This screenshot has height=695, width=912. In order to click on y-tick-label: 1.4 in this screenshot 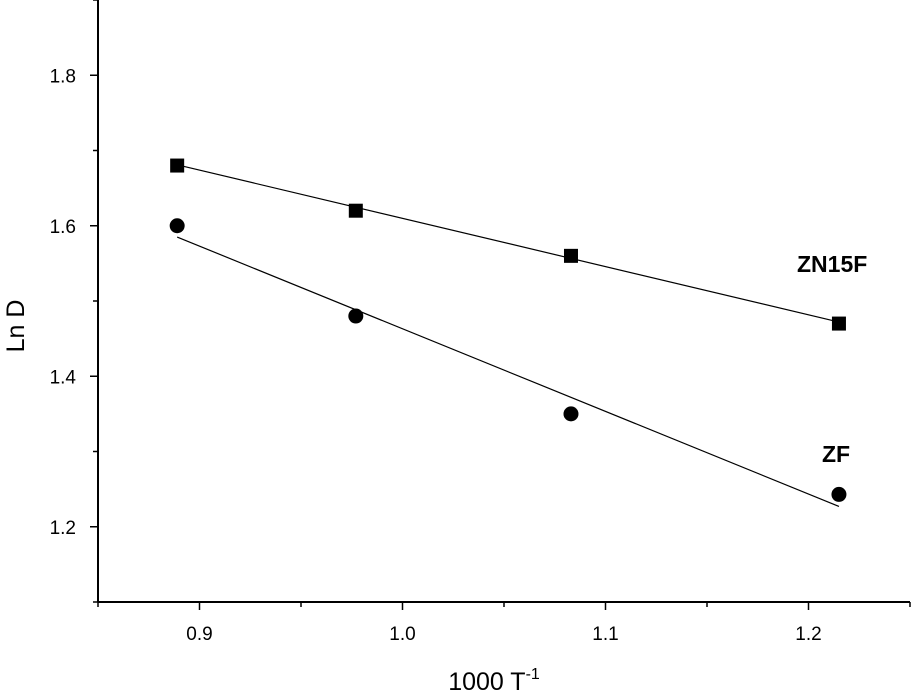, I will do `click(63, 377)`.